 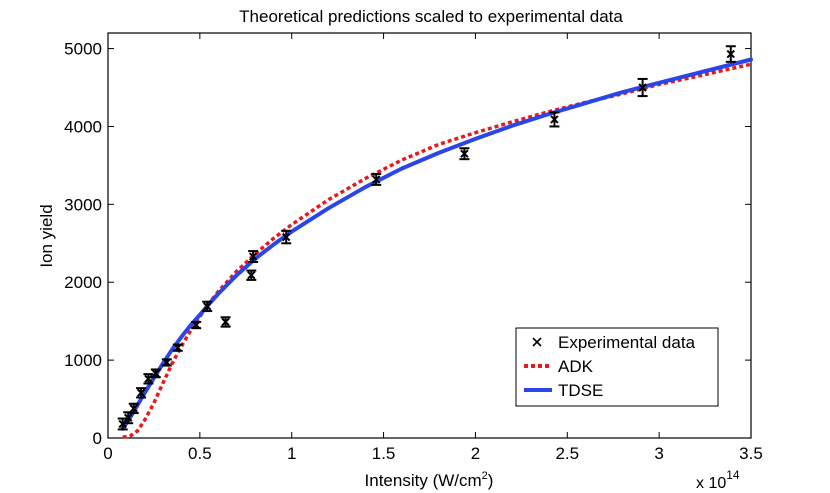 What do you see at coordinates (733, 475) in the screenshot?
I see `x-axis-multiplier-exponent: 14` at bounding box center [733, 475].